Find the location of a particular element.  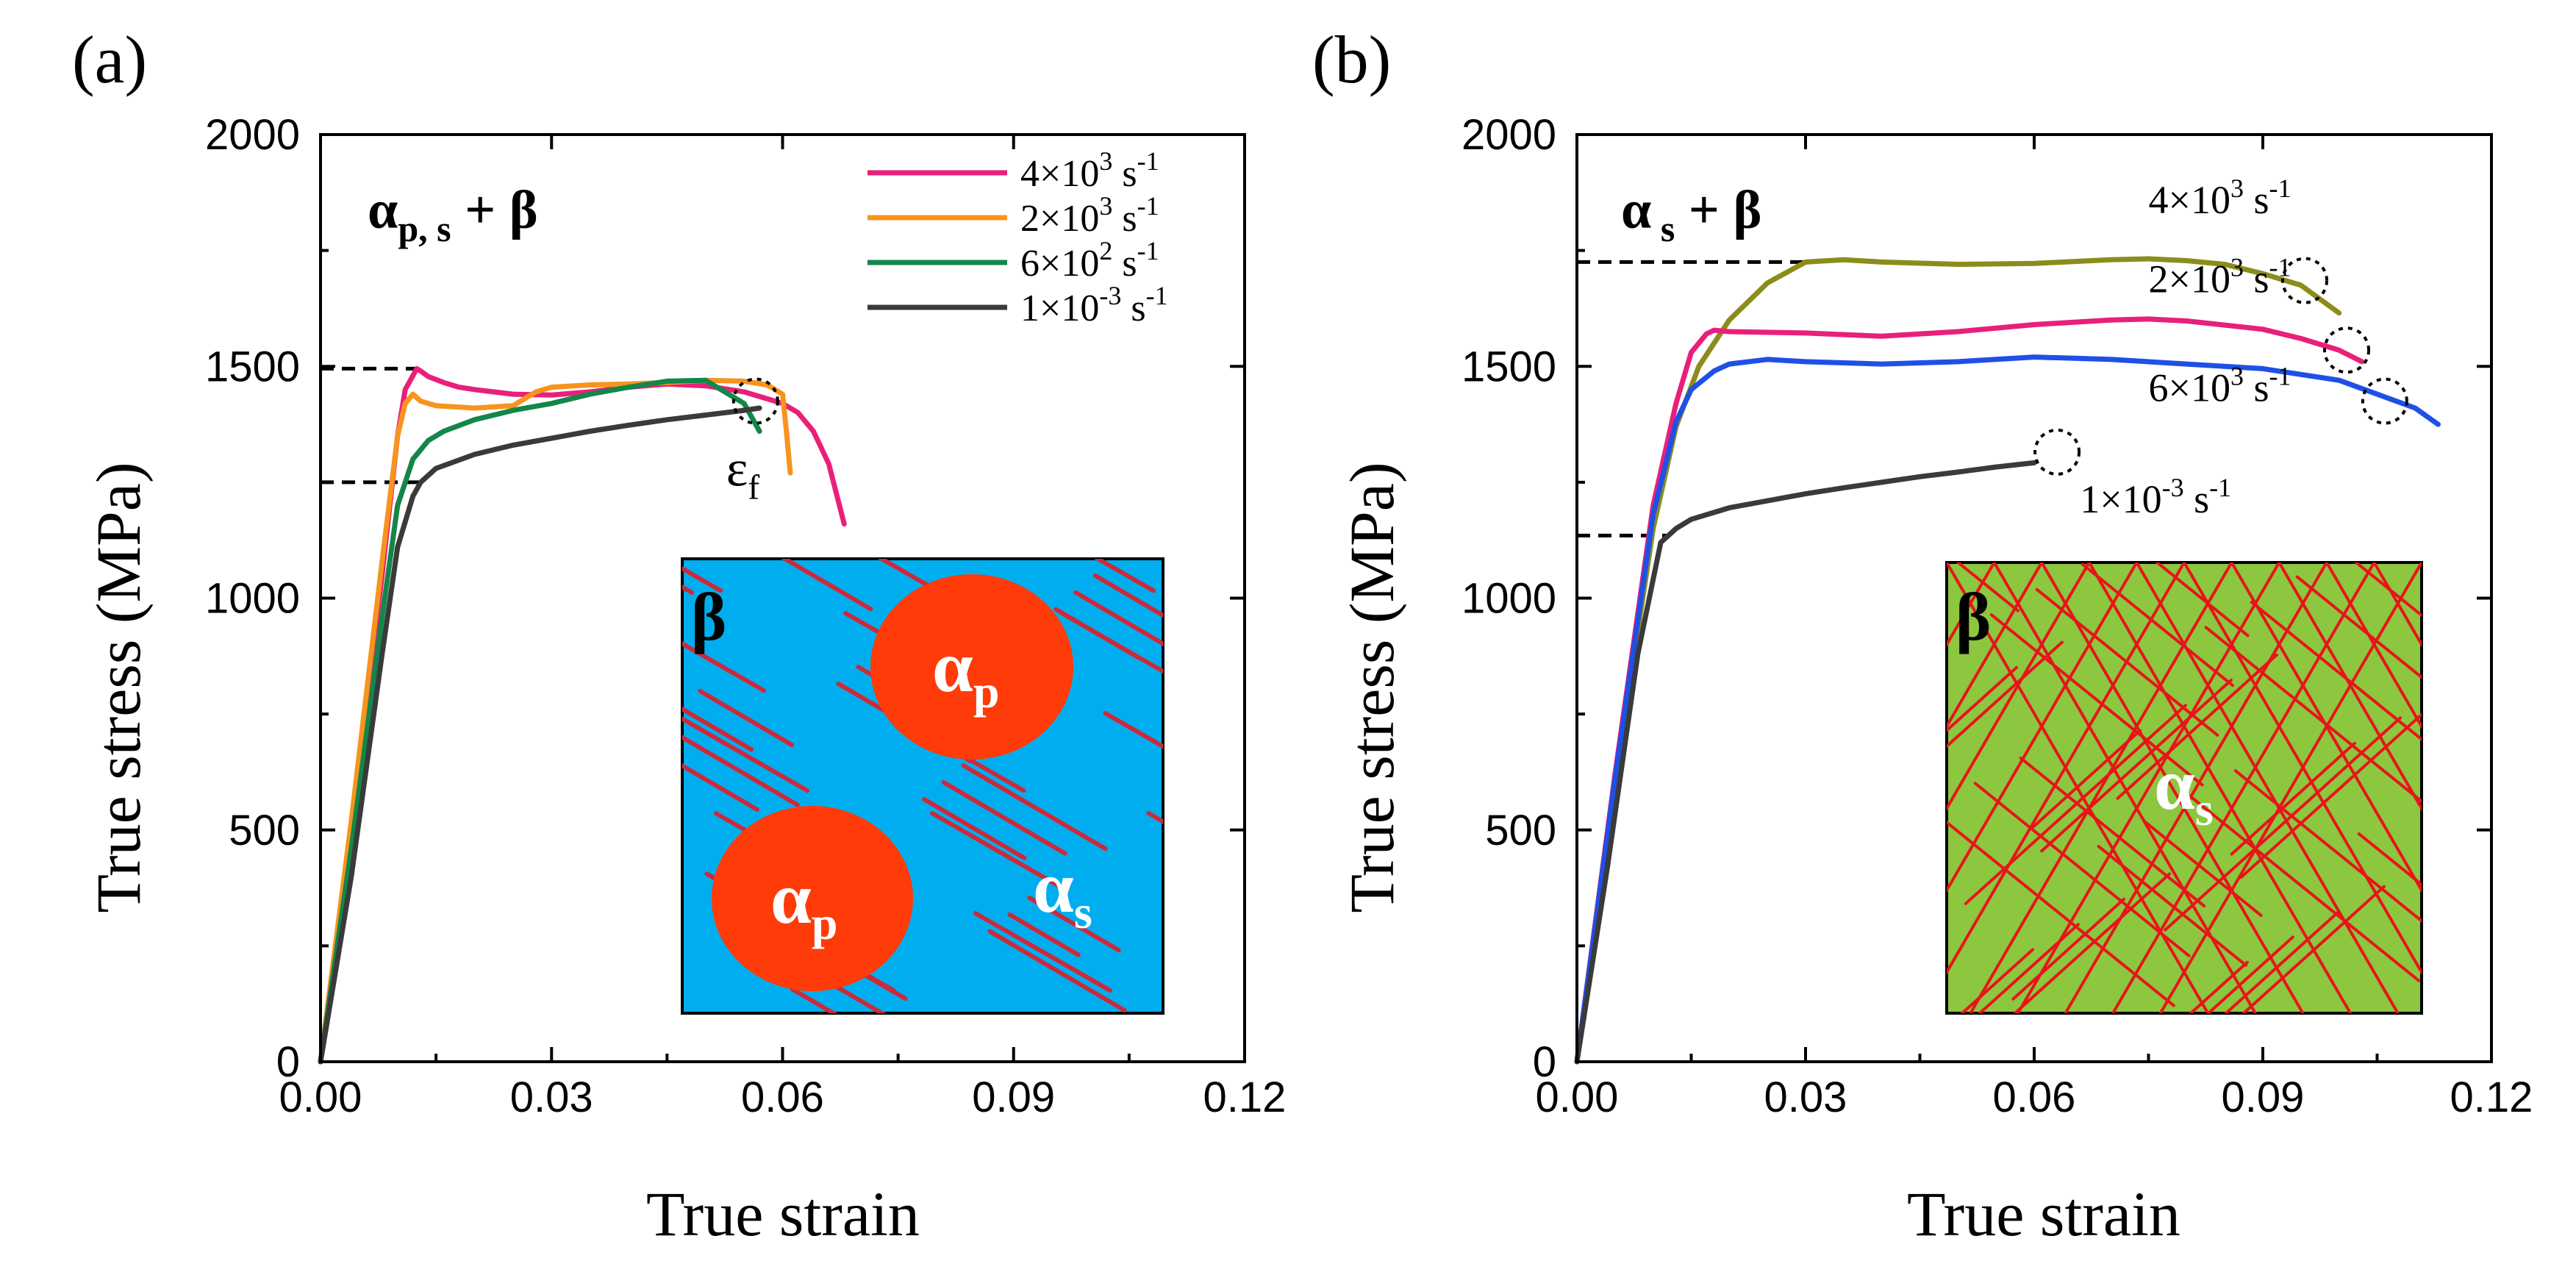

panel-b-label: (b) is located at coordinates (1351, 59).